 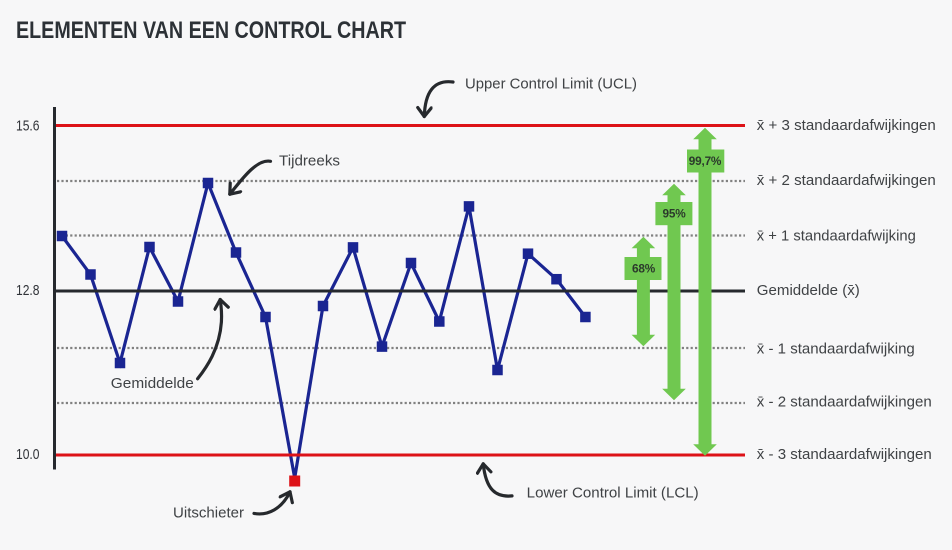 What do you see at coordinates (674, 214) in the screenshot?
I see `svg-text: 95%` at bounding box center [674, 214].